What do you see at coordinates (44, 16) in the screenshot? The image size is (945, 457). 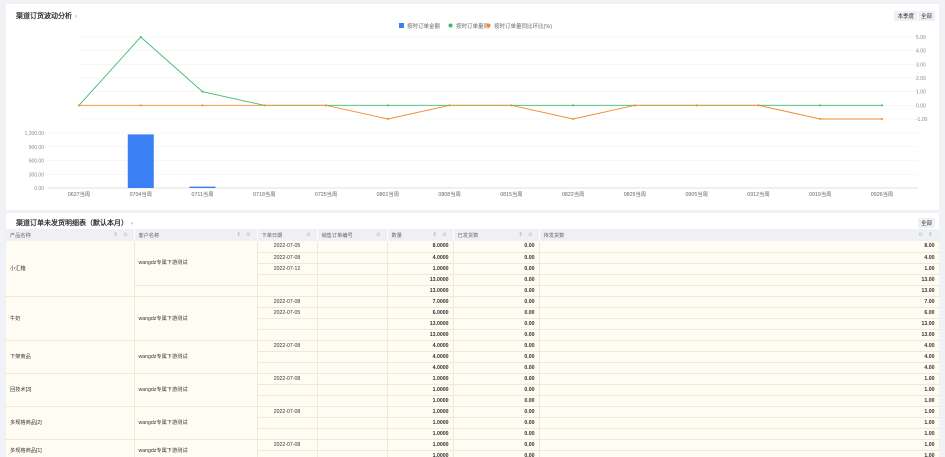 I see `chart-title-text: 渠道订货波动分析` at bounding box center [44, 16].